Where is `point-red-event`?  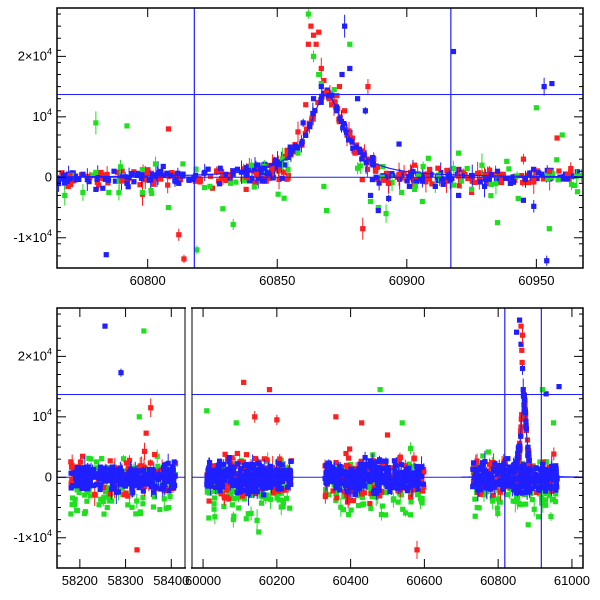 point-red-event is located at coordinates (369, 162).